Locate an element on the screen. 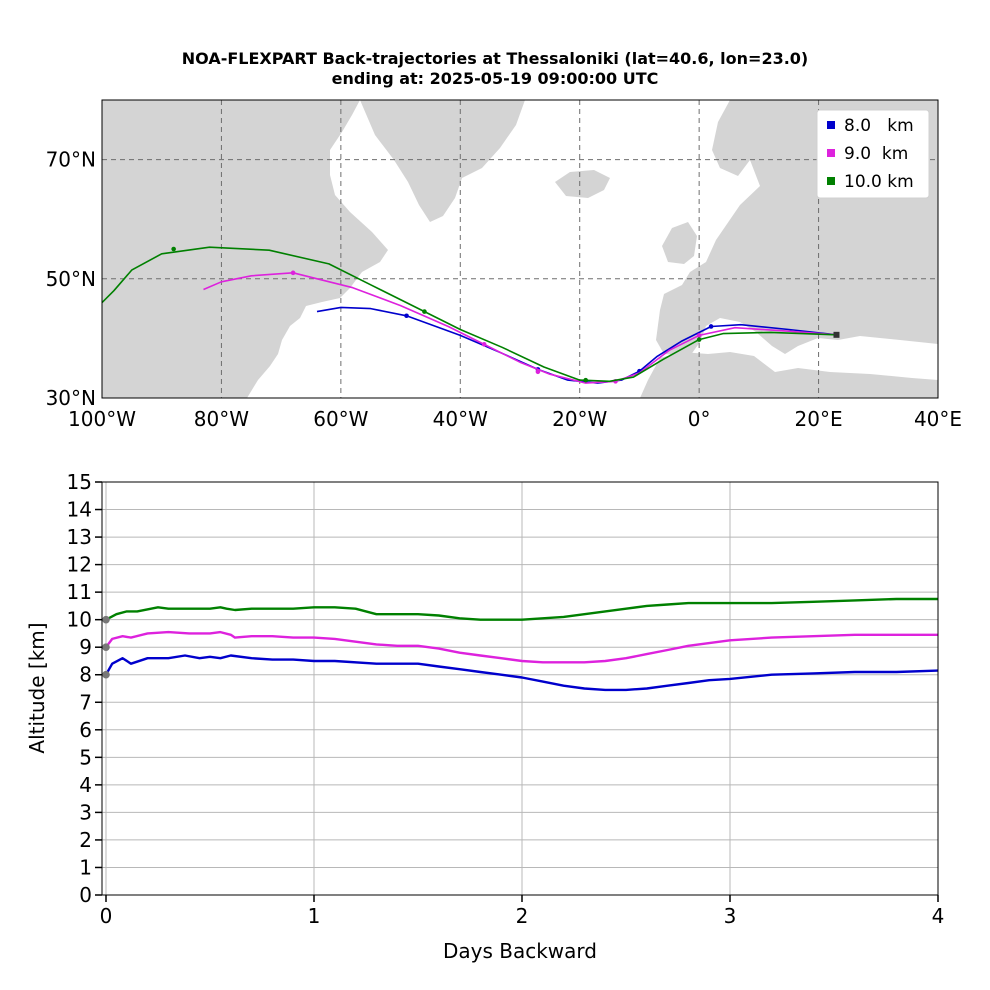 This screenshot has width=990, height=990. altitude-y-tick-label: 9 is located at coordinates (85, 647).